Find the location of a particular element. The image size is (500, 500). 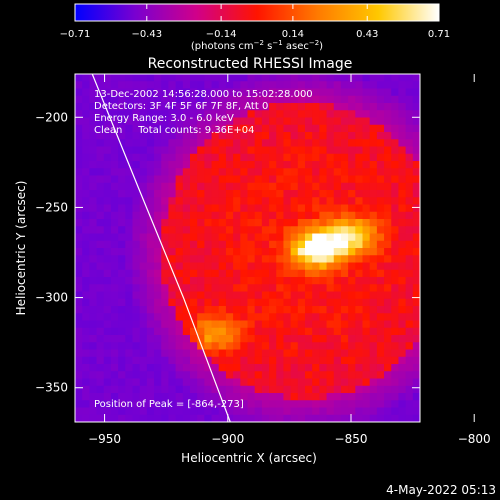

x-axis-label: Heliocentric X (arcsec) is located at coordinates (249, 458).